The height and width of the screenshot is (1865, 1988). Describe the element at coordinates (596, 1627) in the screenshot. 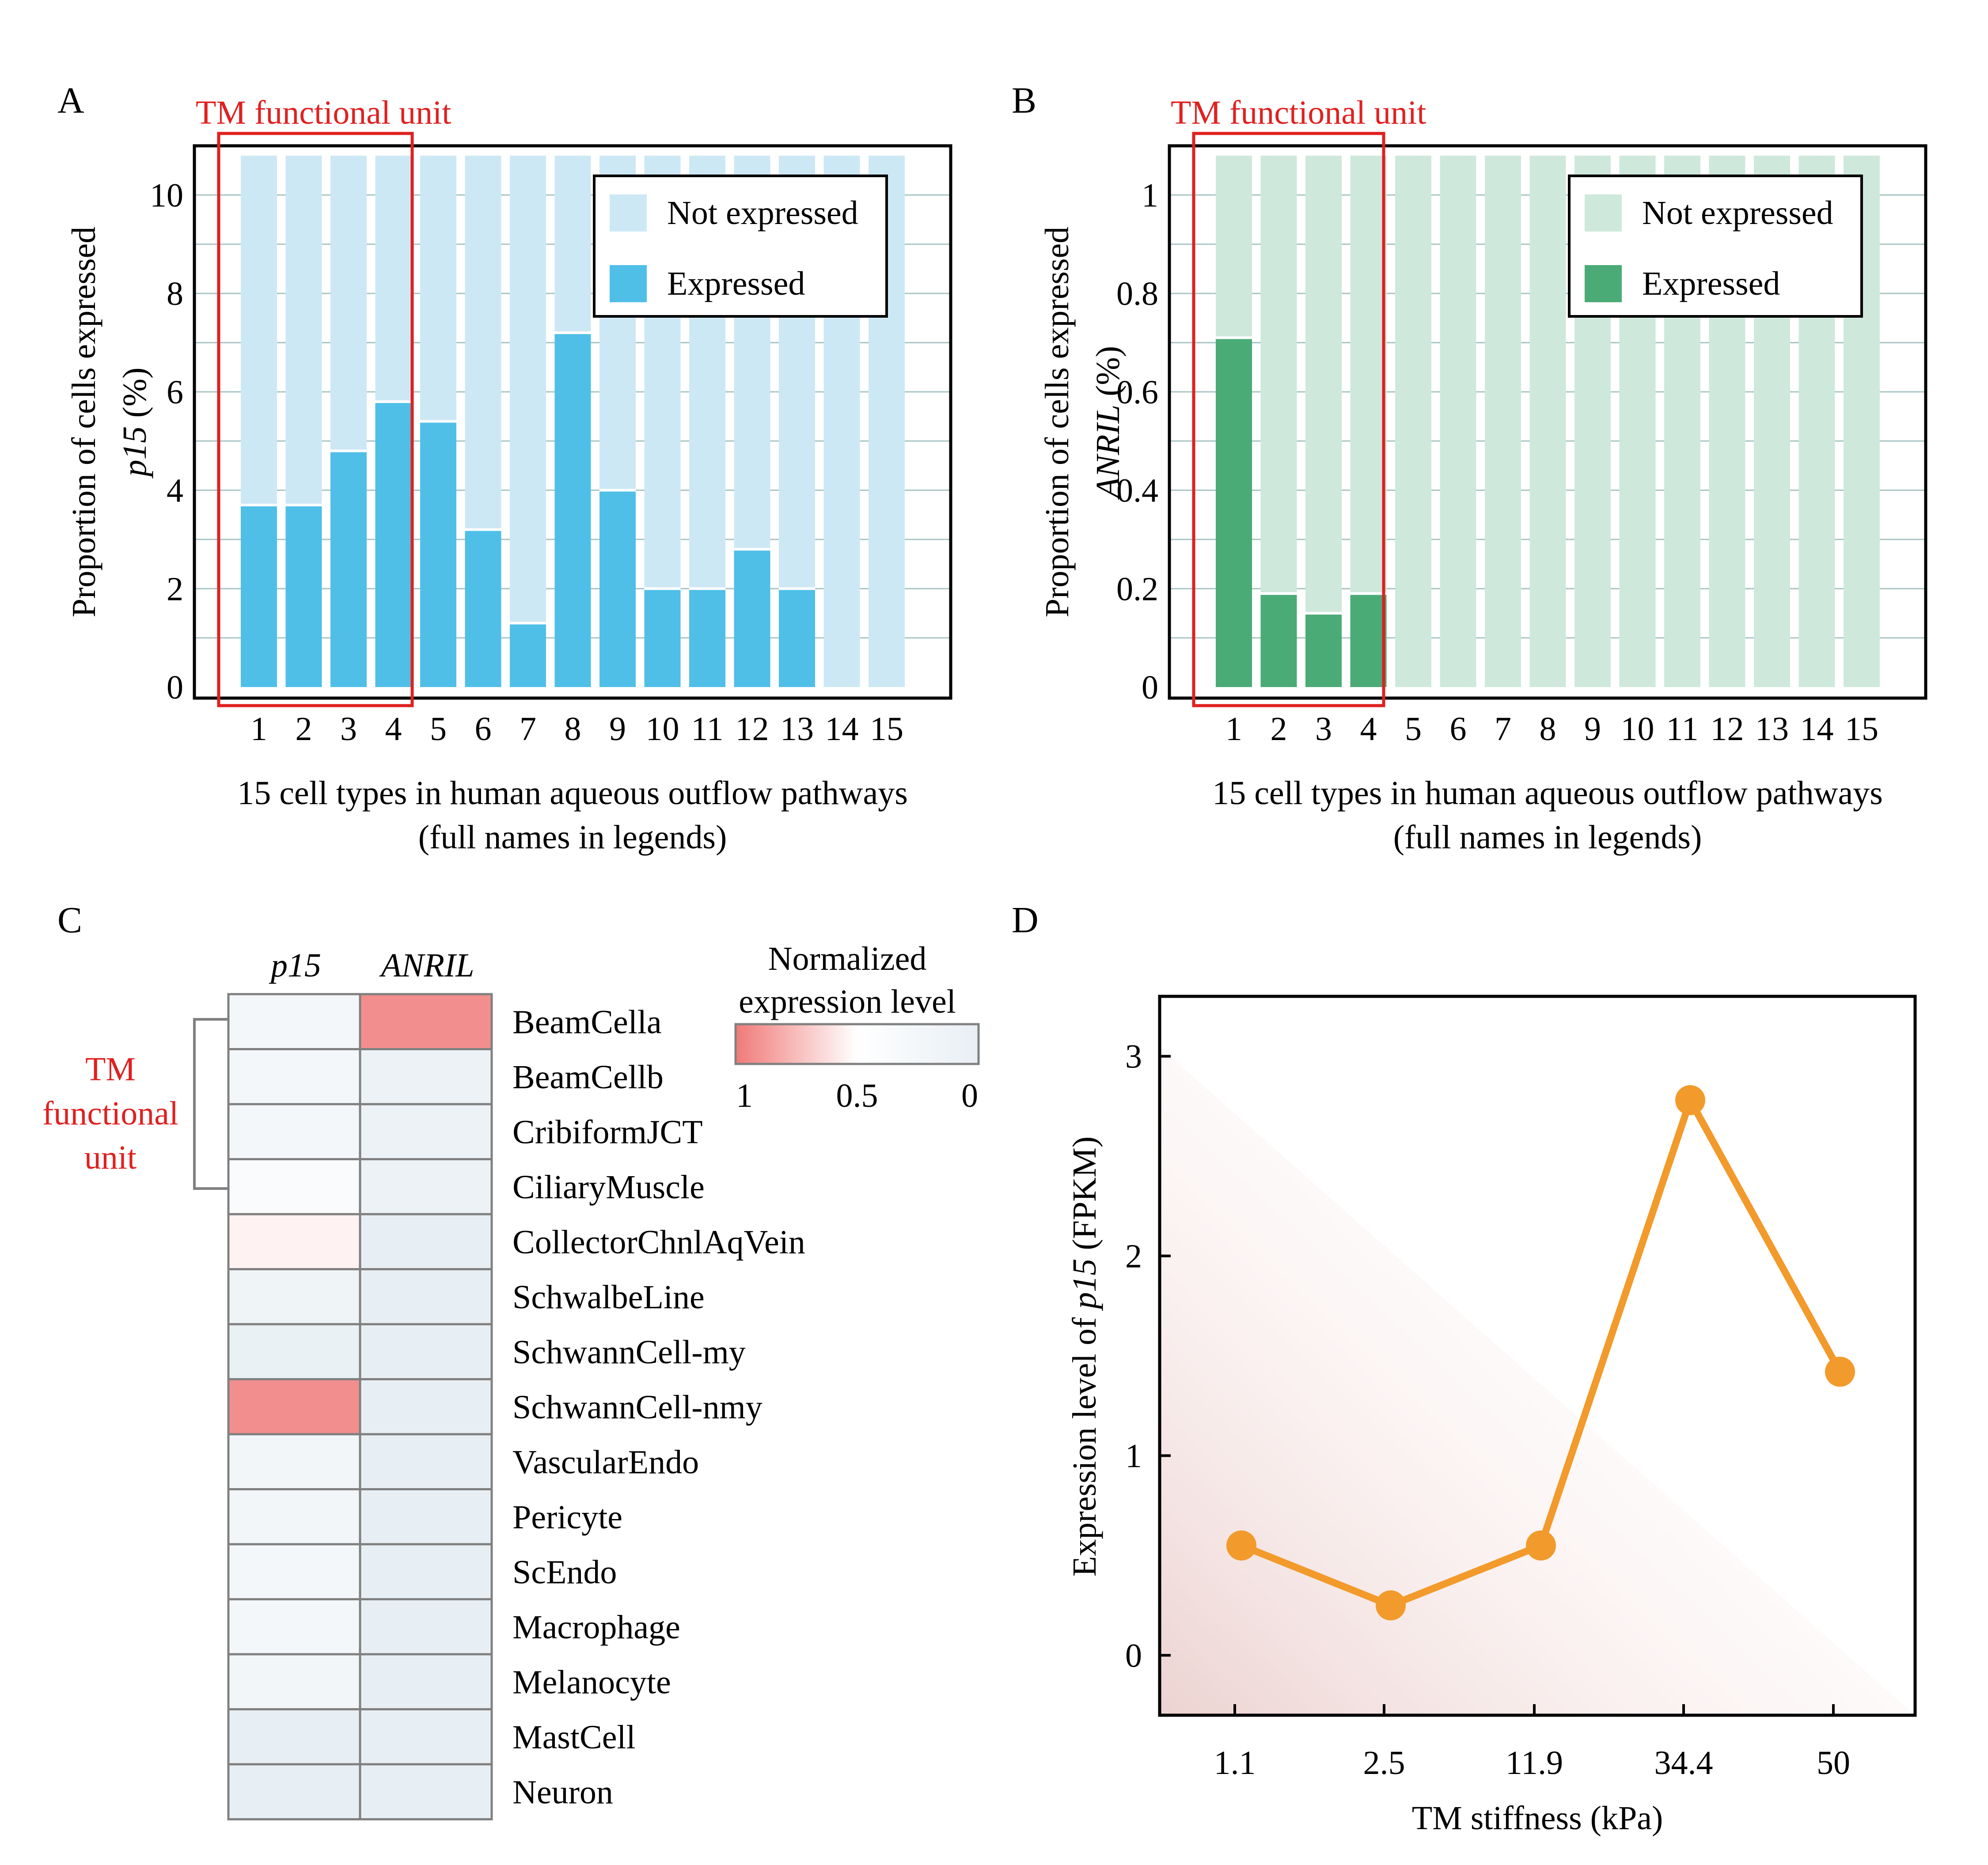

I see `heatmap-row-label-Macrophage: Macrophage` at that location.